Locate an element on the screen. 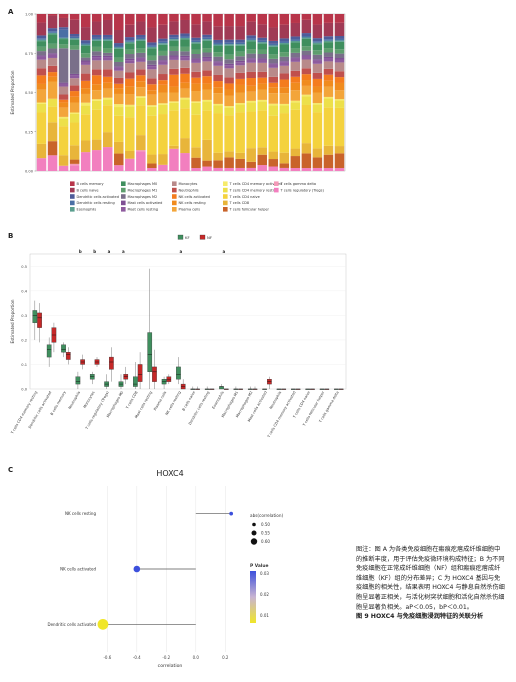 This screenshot has height=682, width=516. x-tick-label-b: T cells CD8 is located at coordinates (132, 401).